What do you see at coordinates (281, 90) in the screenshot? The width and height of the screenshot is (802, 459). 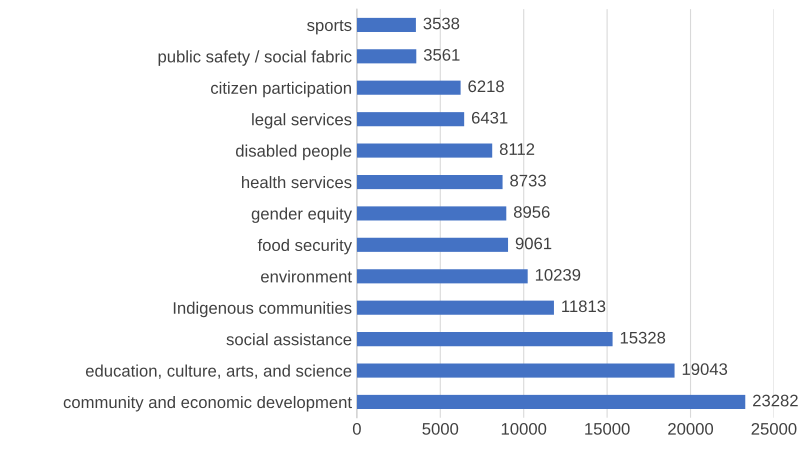 I see `y-tick-label: citizen participation` at bounding box center [281, 90].